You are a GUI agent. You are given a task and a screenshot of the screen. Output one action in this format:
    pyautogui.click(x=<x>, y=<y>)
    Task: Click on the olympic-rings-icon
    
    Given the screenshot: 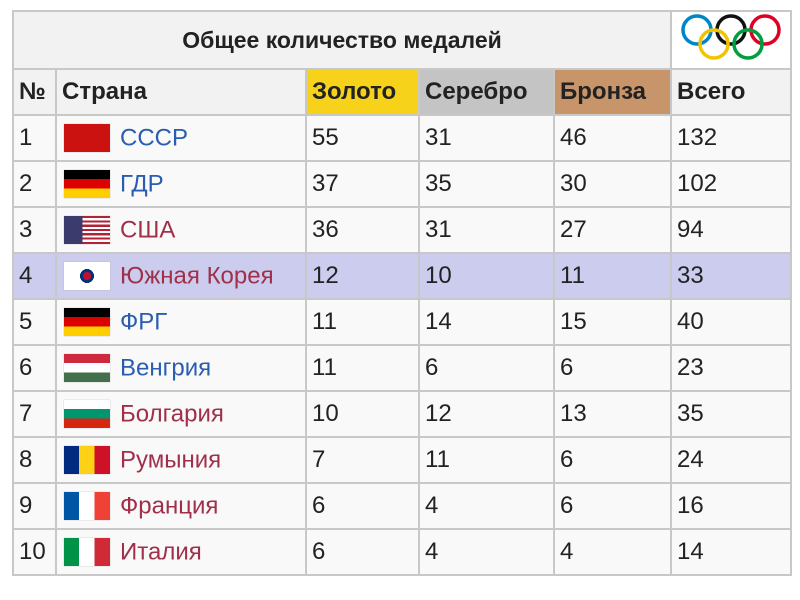 What is the action you would take?
    pyautogui.click(x=731, y=37)
    